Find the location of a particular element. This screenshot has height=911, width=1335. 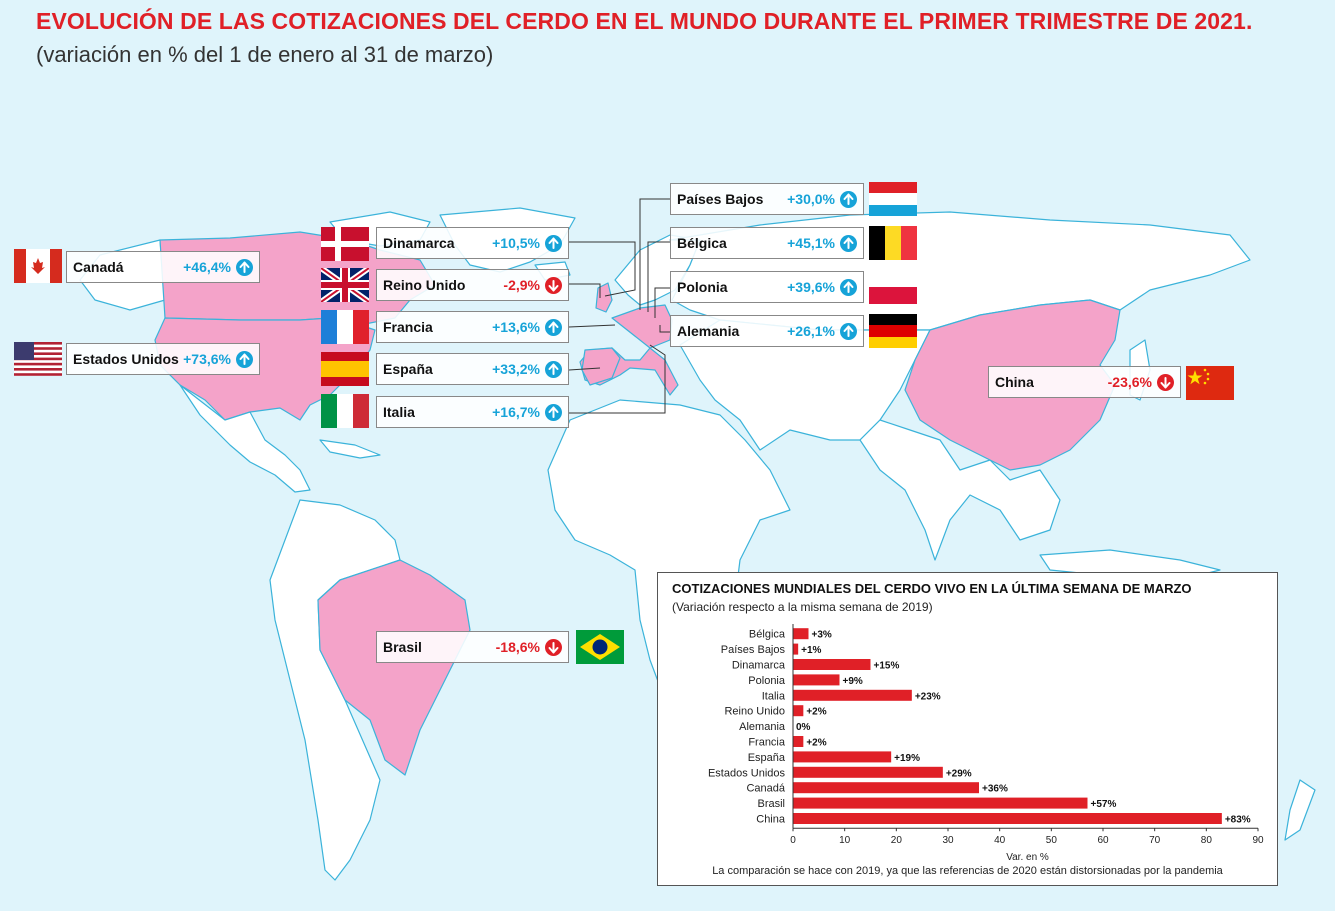

label-espana: España +33,2% is located at coordinates (472, 369).